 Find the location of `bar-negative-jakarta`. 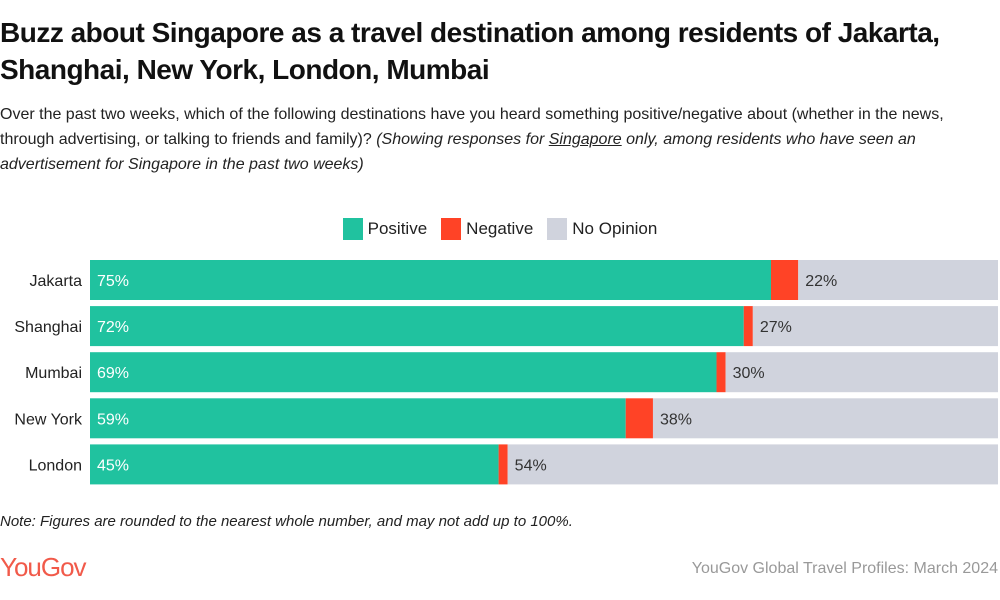

bar-negative-jakarta is located at coordinates (785, 280).